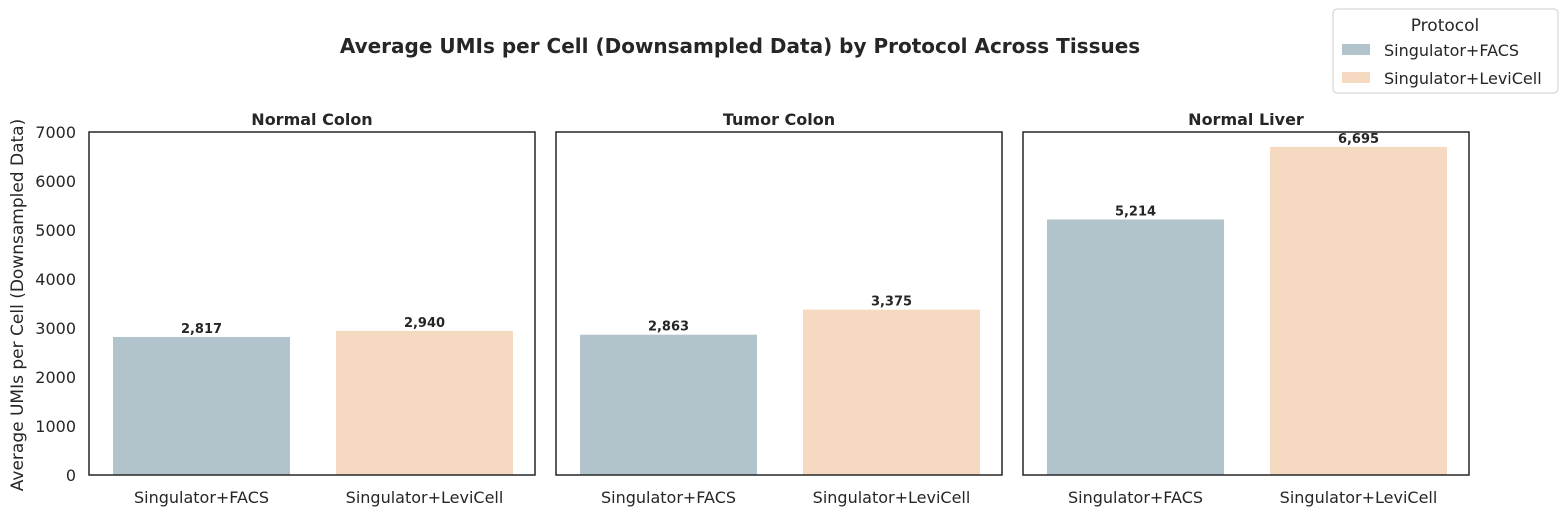  Describe the element at coordinates (1246, 119) in the screenshot. I see `panel-title: Normal Liver` at that location.